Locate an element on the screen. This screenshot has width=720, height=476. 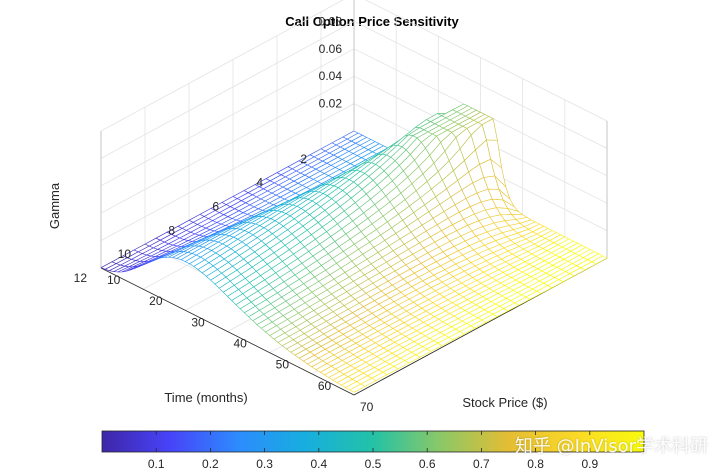
x-tick-label: 30 is located at coordinates (198, 322).